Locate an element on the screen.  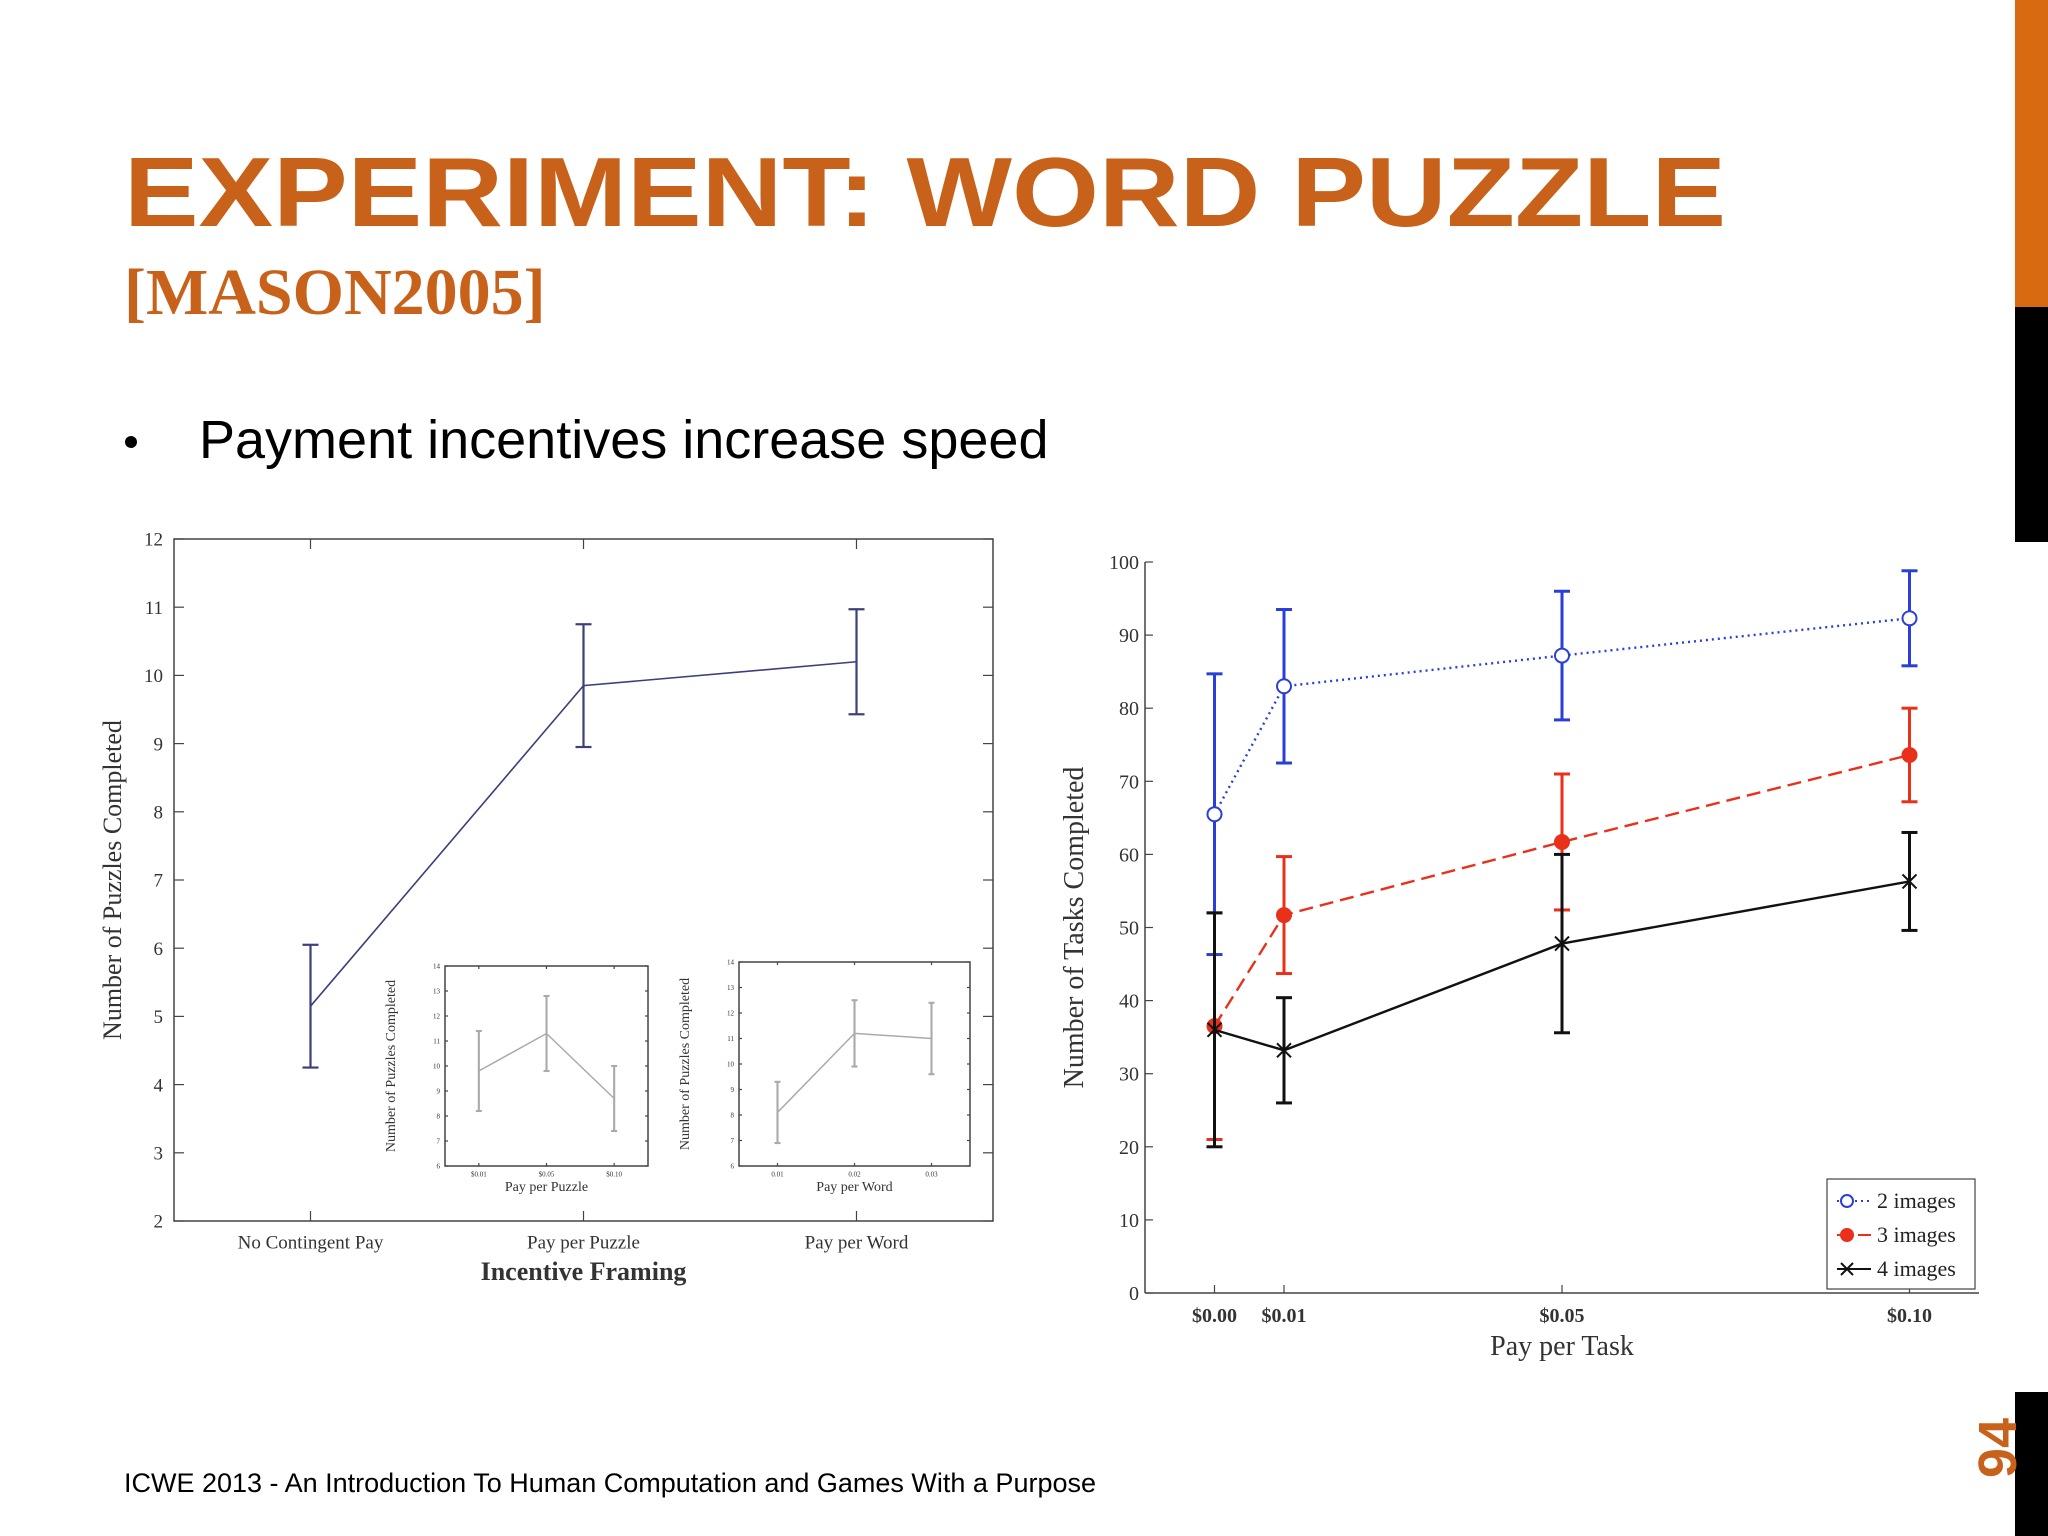
x-tick-label: $0.00 is located at coordinates (1214, 1316).